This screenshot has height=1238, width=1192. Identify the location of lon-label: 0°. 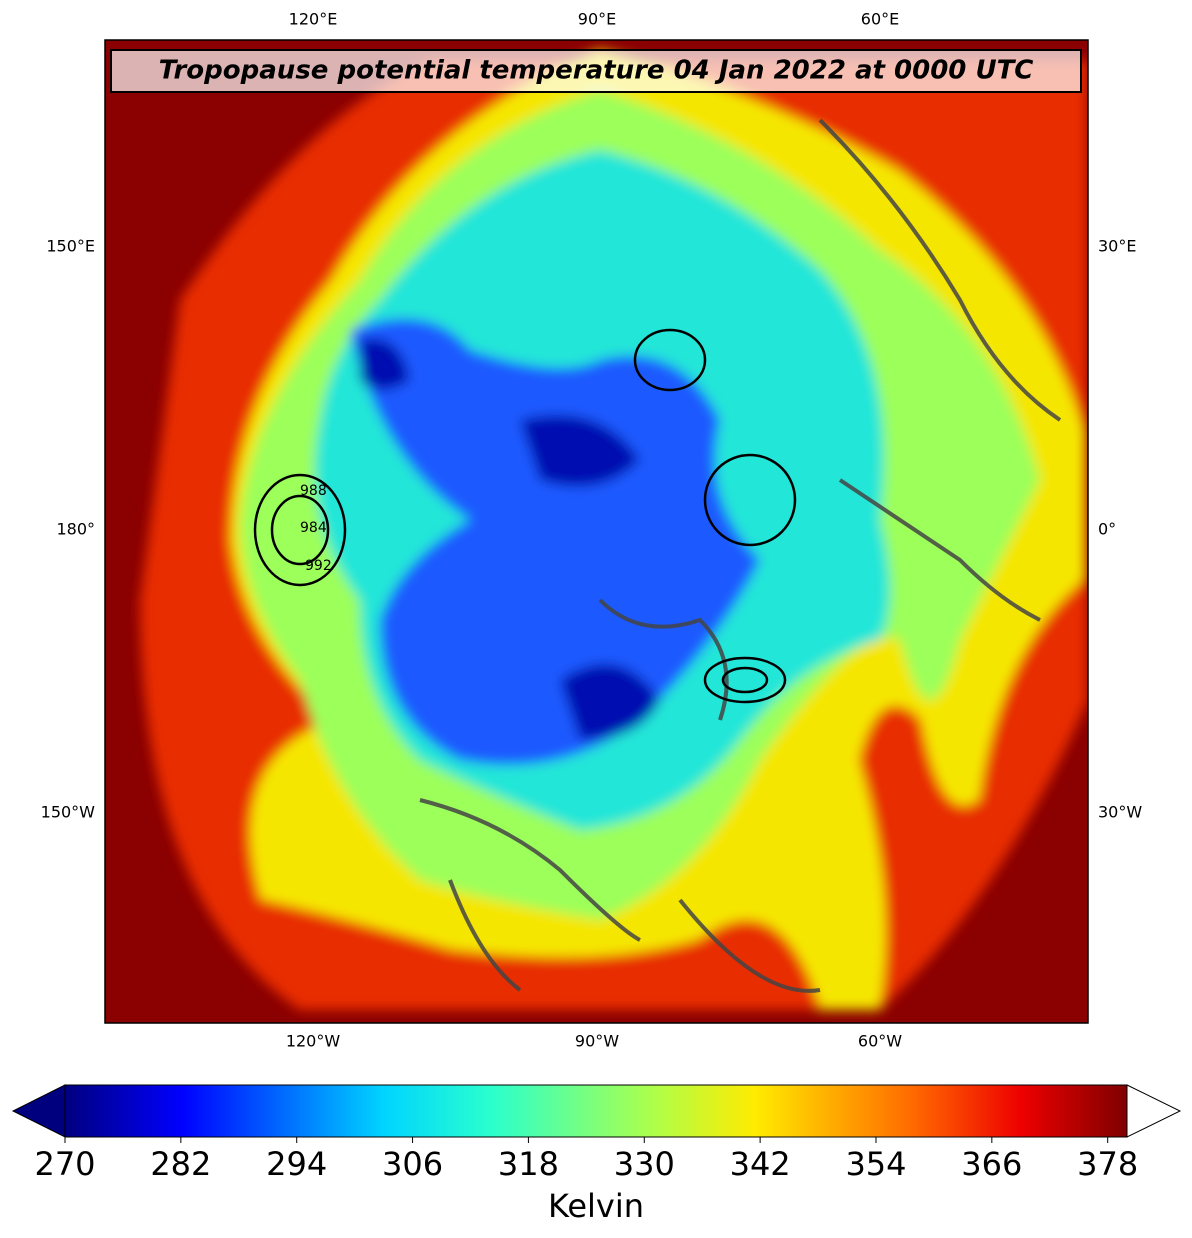
(1107, 529).